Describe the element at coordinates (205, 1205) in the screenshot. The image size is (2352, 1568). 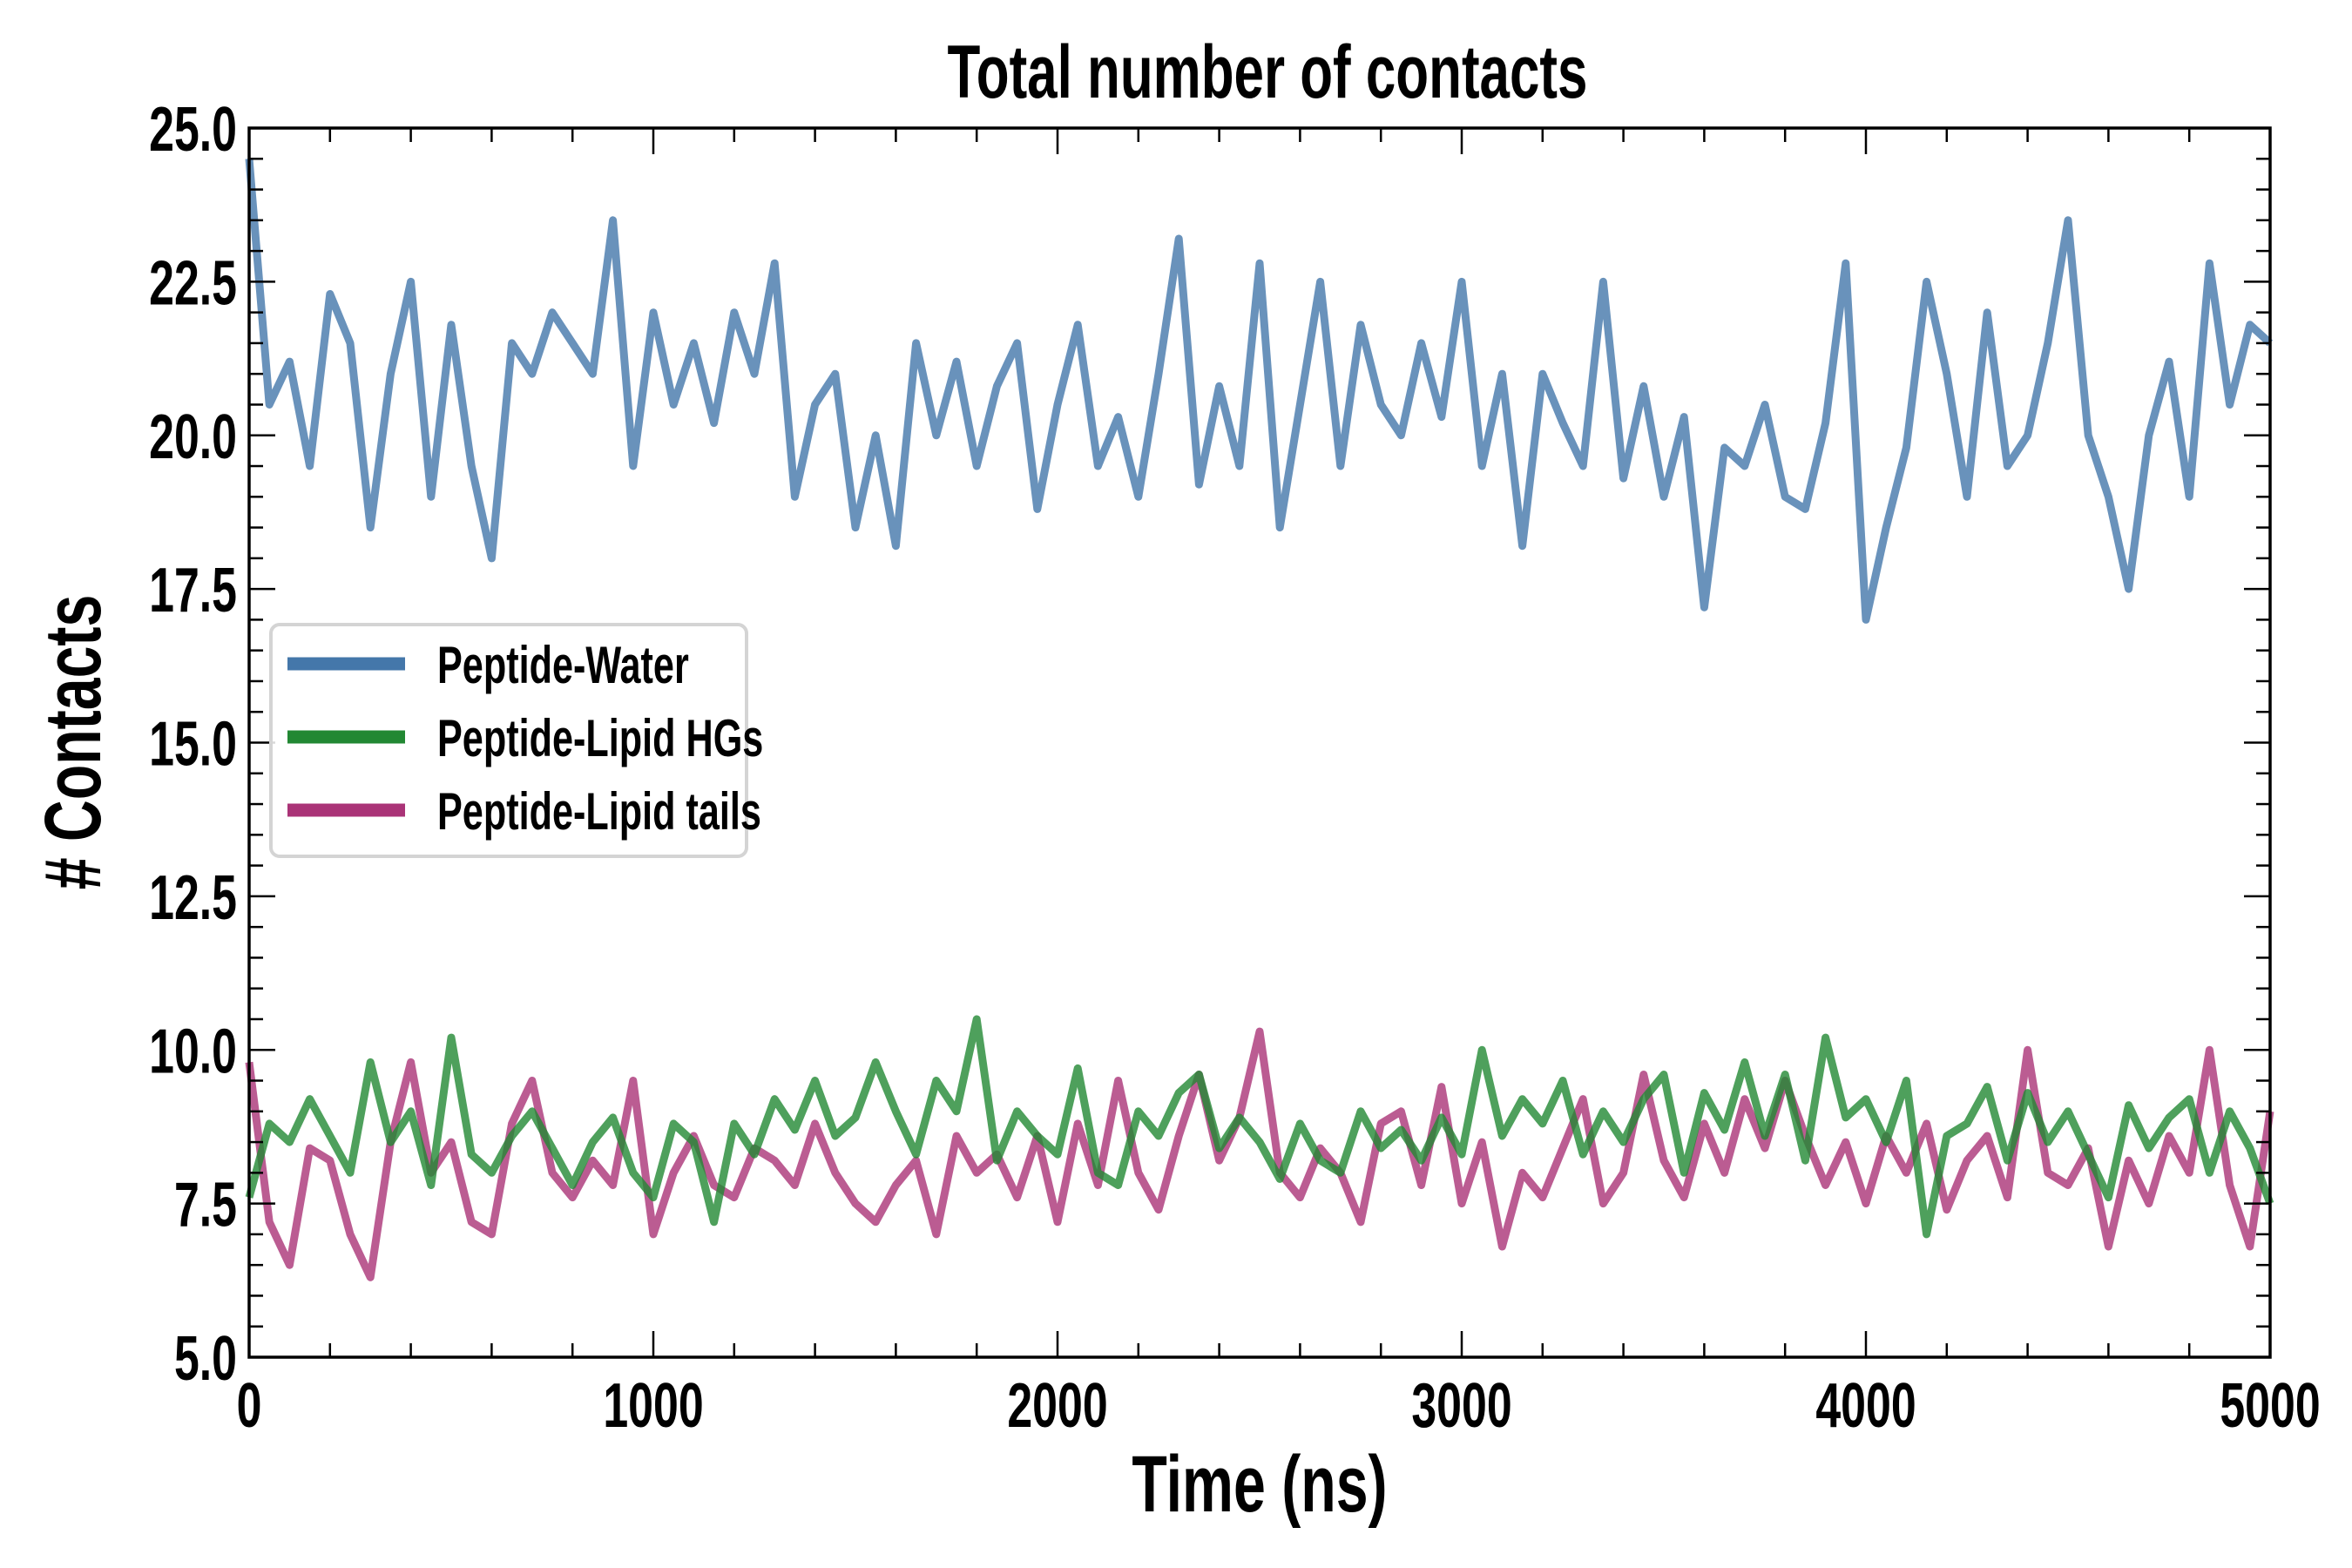
I see `y-tick-label: 7.5` at that location.